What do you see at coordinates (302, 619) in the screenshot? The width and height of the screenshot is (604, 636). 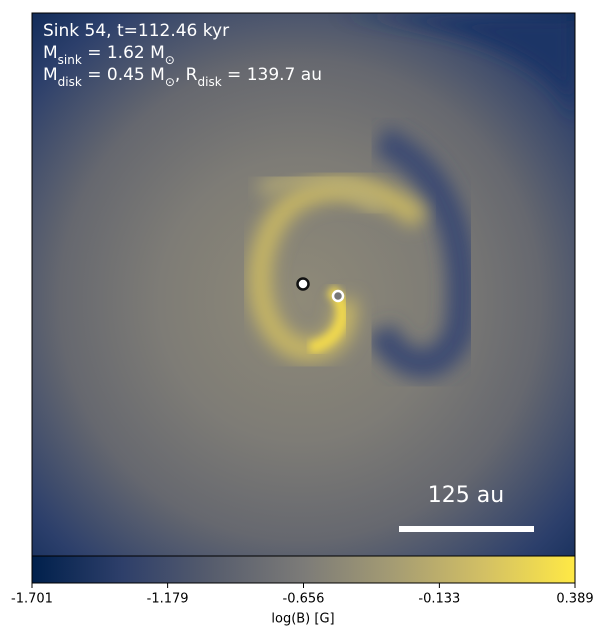 I see `colorbar-label: log(B) [G]` at bounding box center [302, 619].